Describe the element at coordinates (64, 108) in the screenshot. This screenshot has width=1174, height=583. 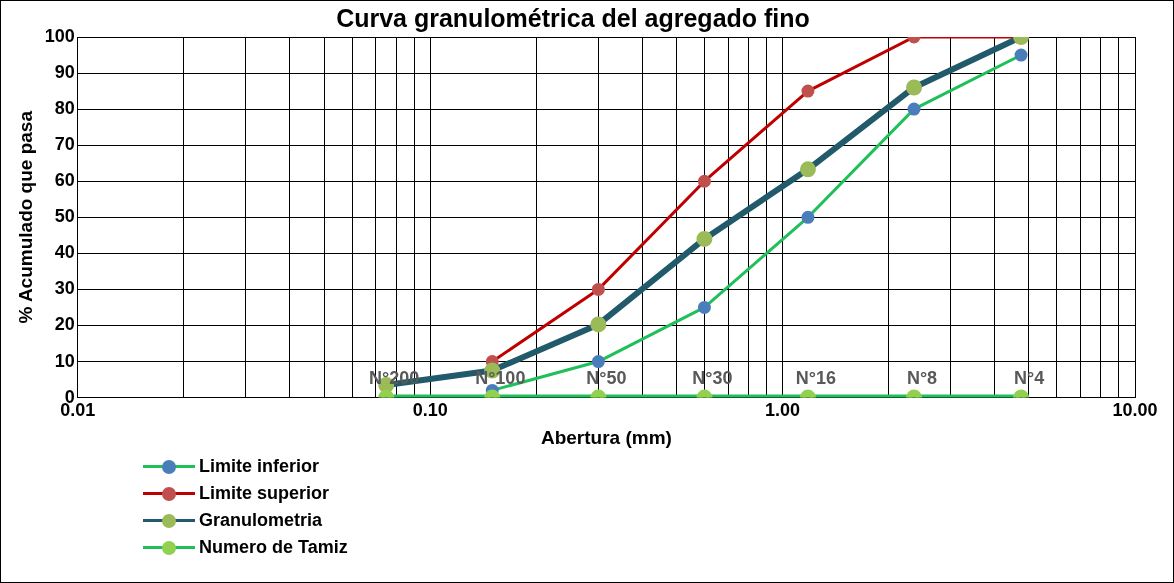
I see `y-tick-label: 80` at that location.